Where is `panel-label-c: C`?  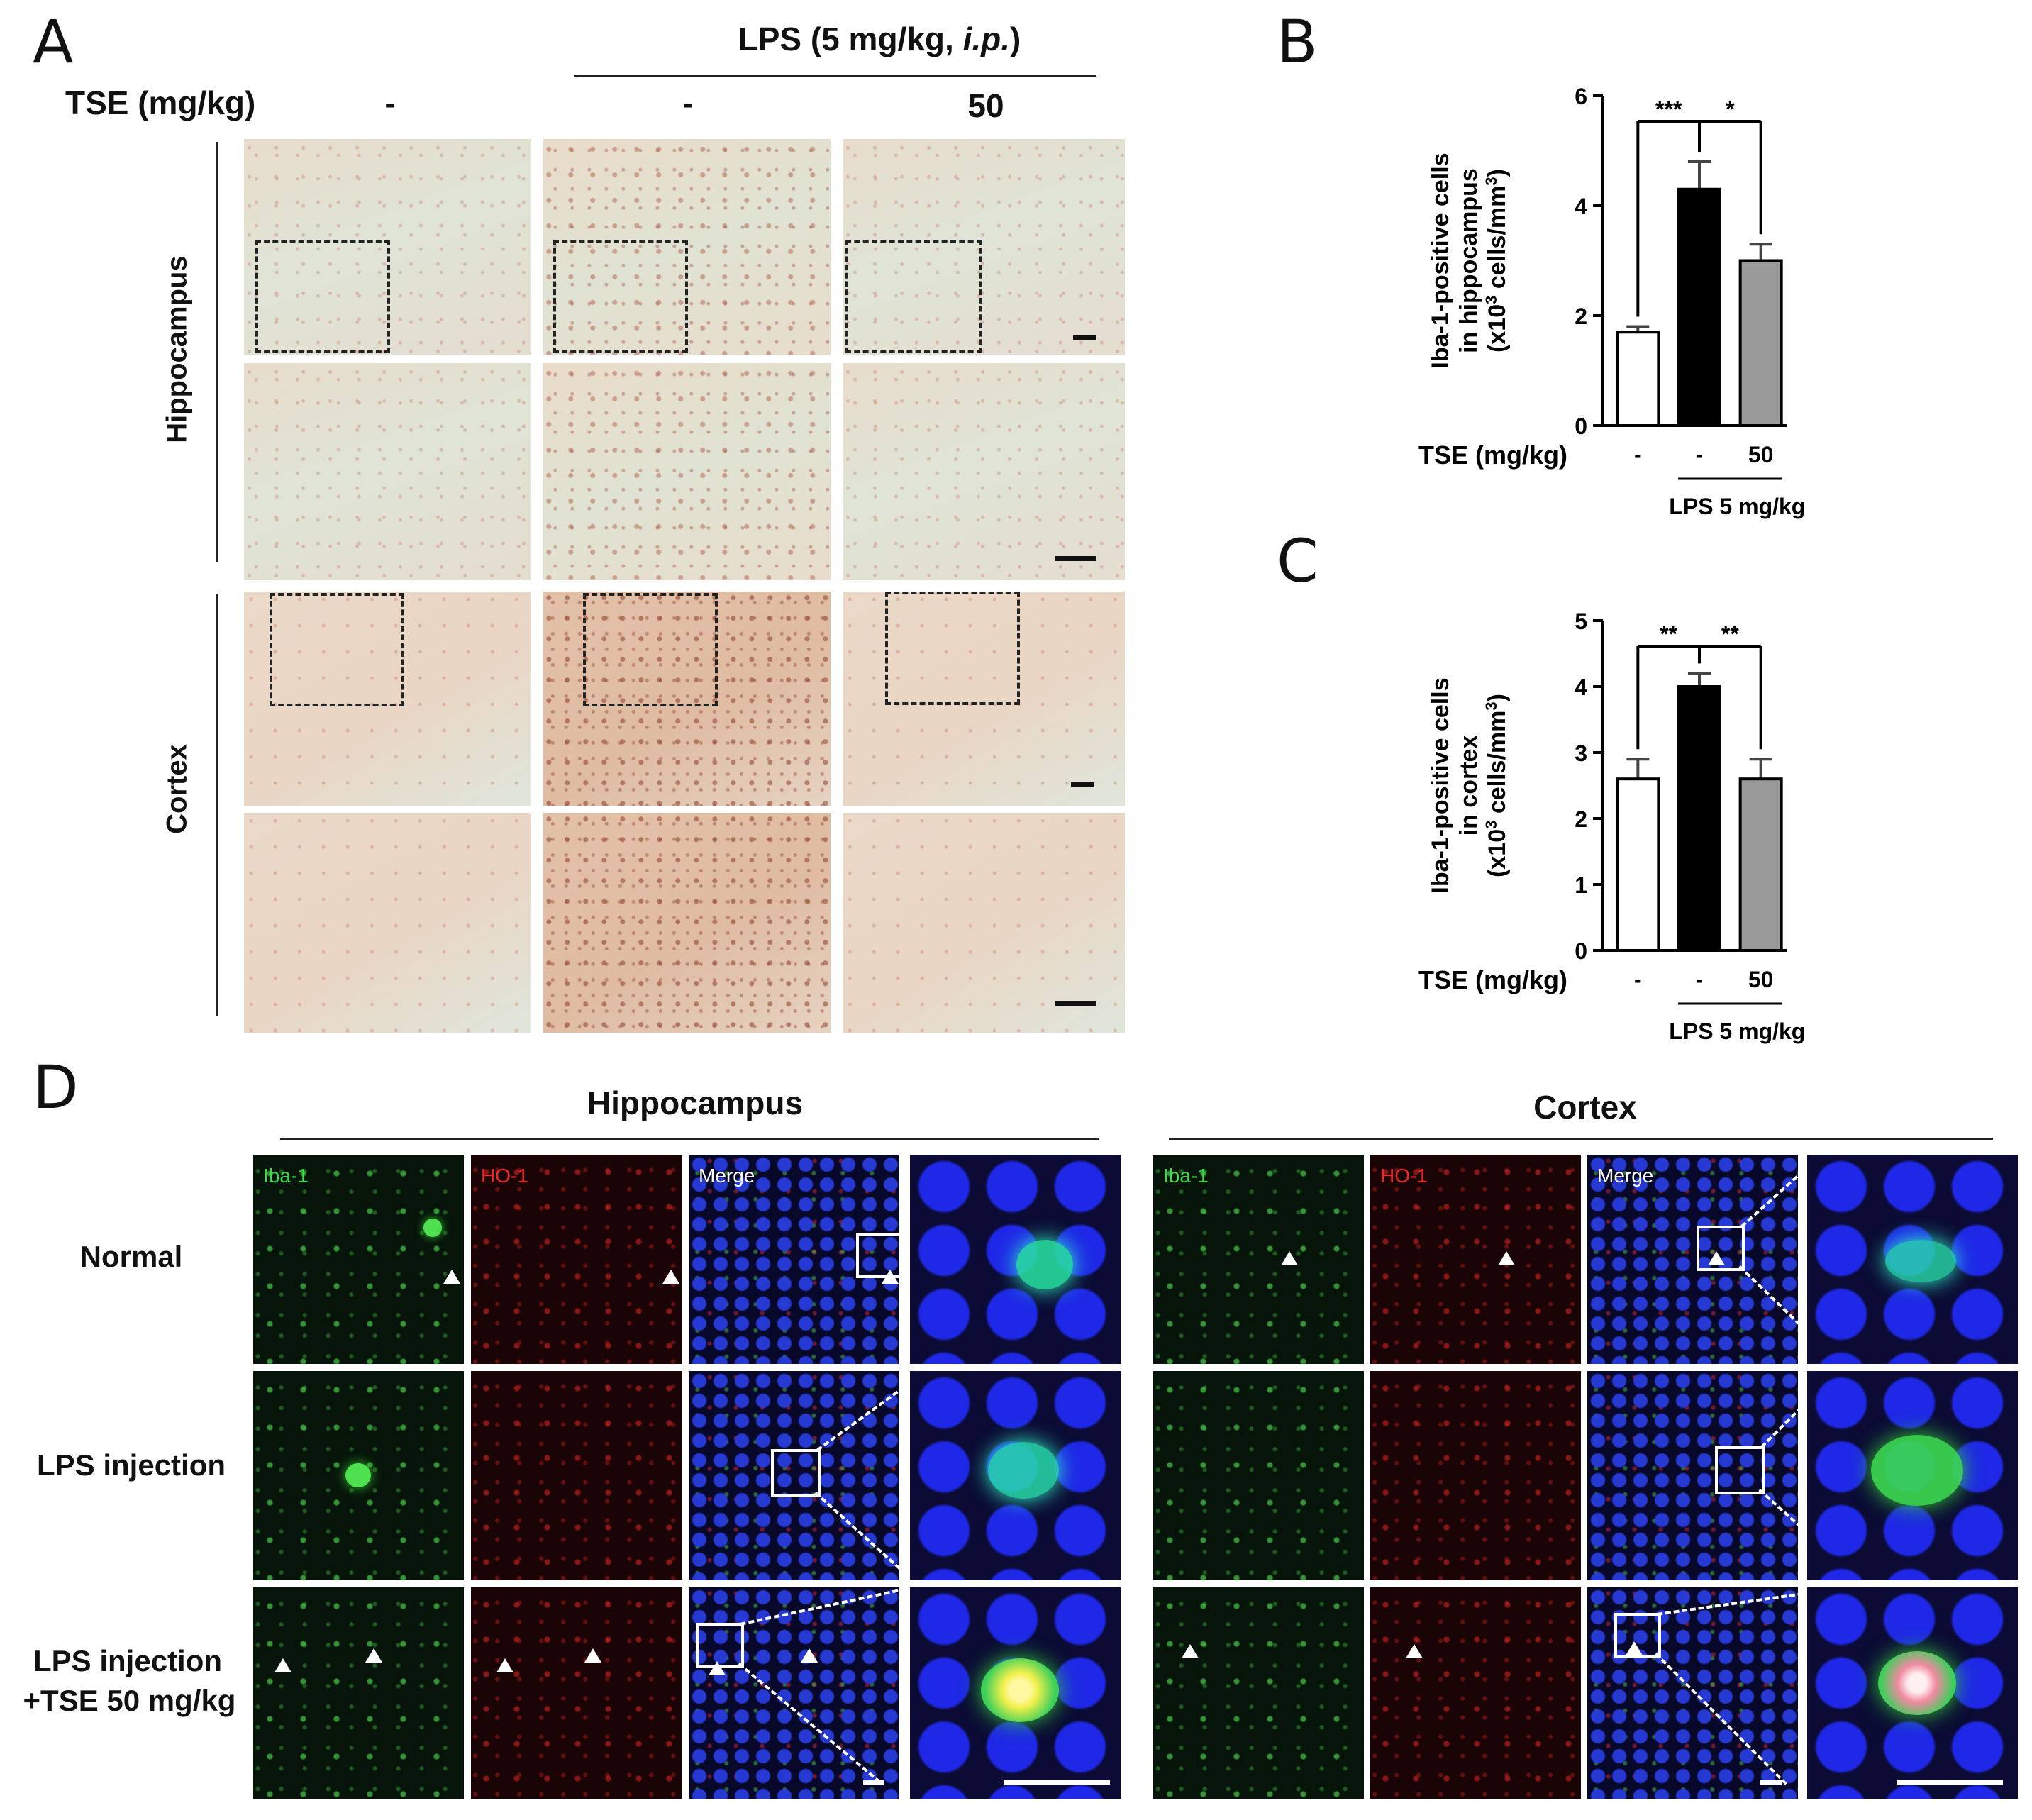 panel-label-c: C is located at coordinates (1297, 561).